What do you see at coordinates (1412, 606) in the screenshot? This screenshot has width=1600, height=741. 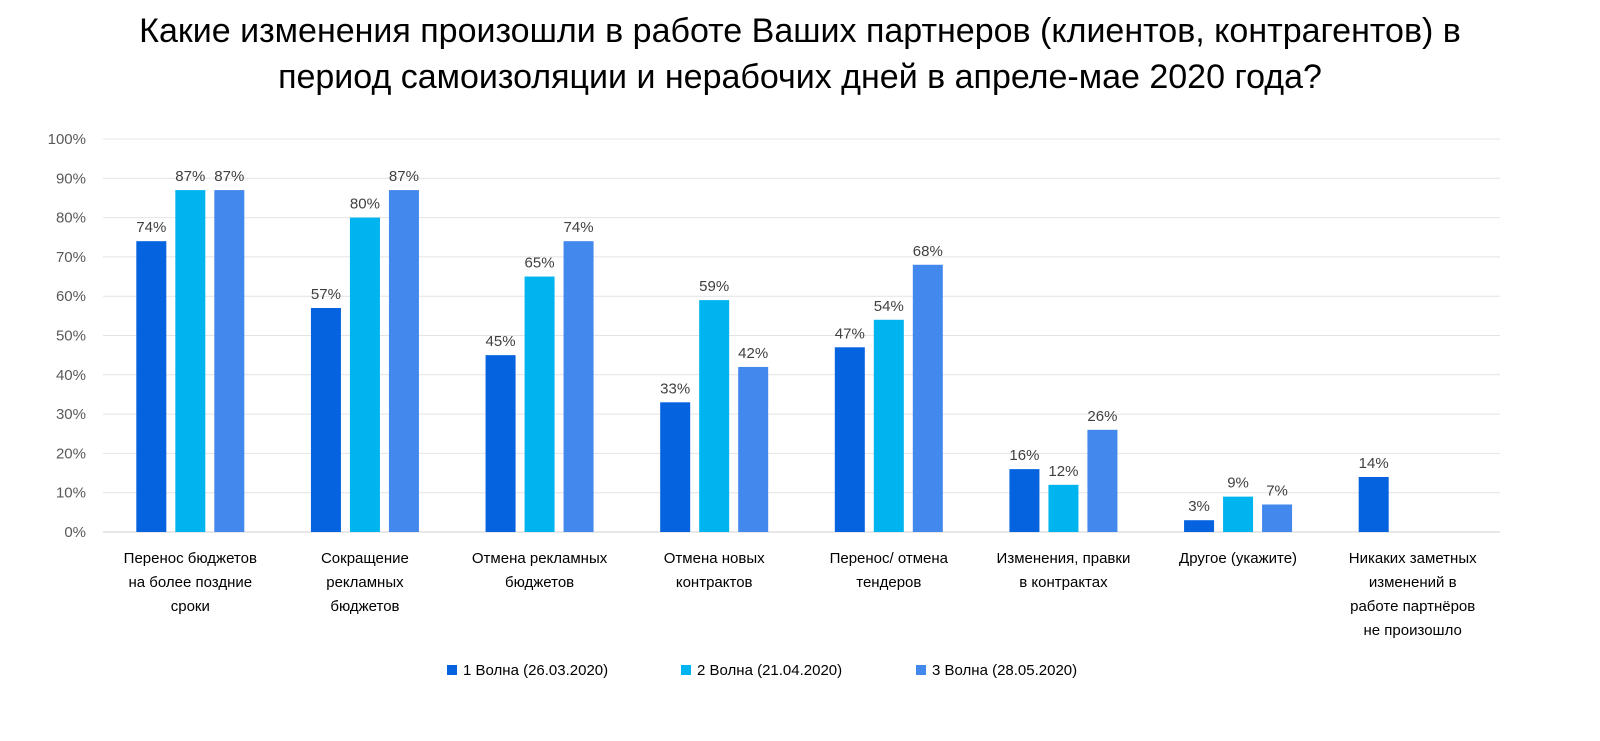 I see `category-label: работе партнёров` at bounding box center [1412, 606].